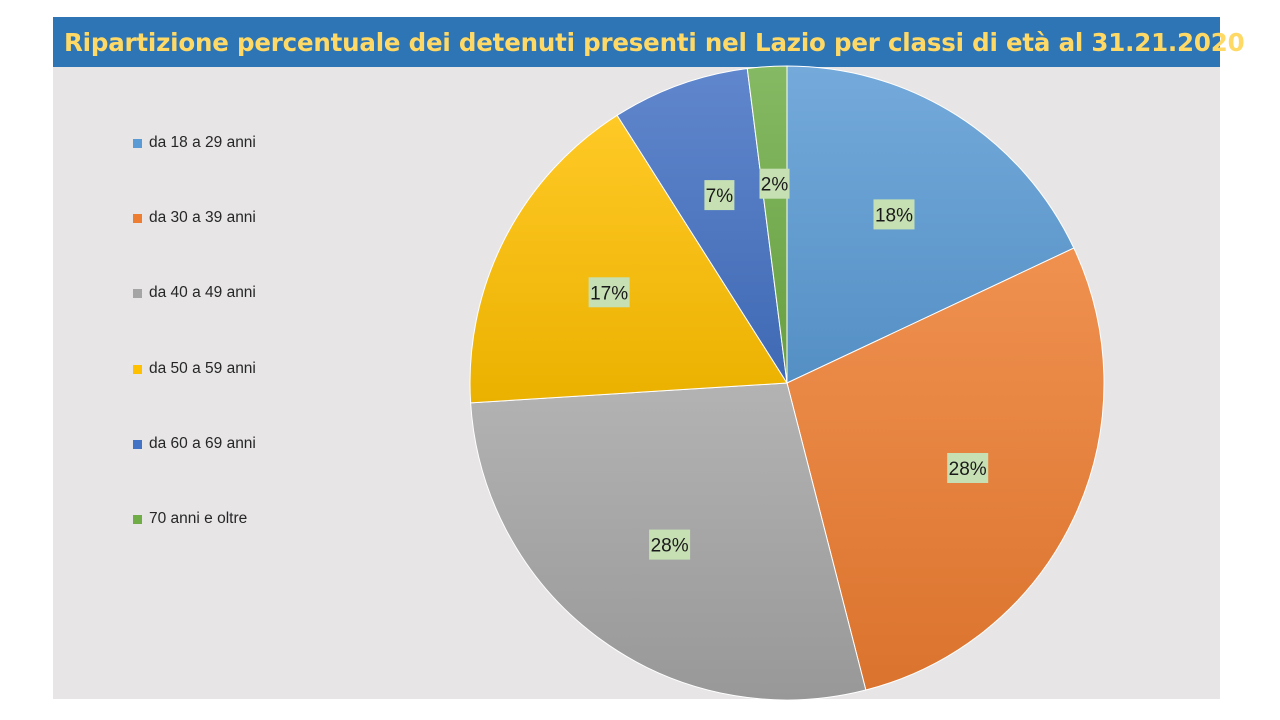  What do you see at coordinates (202, 217) in the screenshot?
I see `legend-label: da 30 a 39 anni` at bounding box center [202, 217].